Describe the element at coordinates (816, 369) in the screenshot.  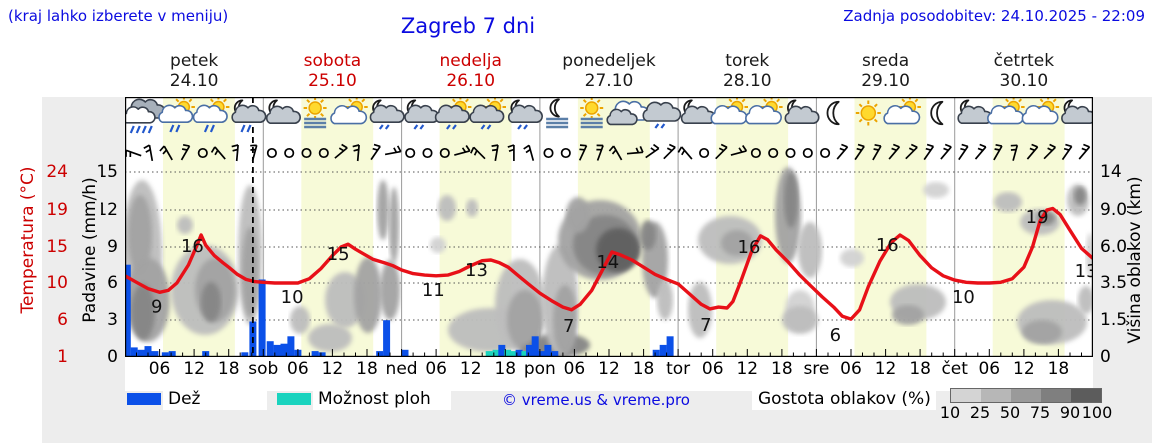
I see `day-abbrev-label: sre` at that location.